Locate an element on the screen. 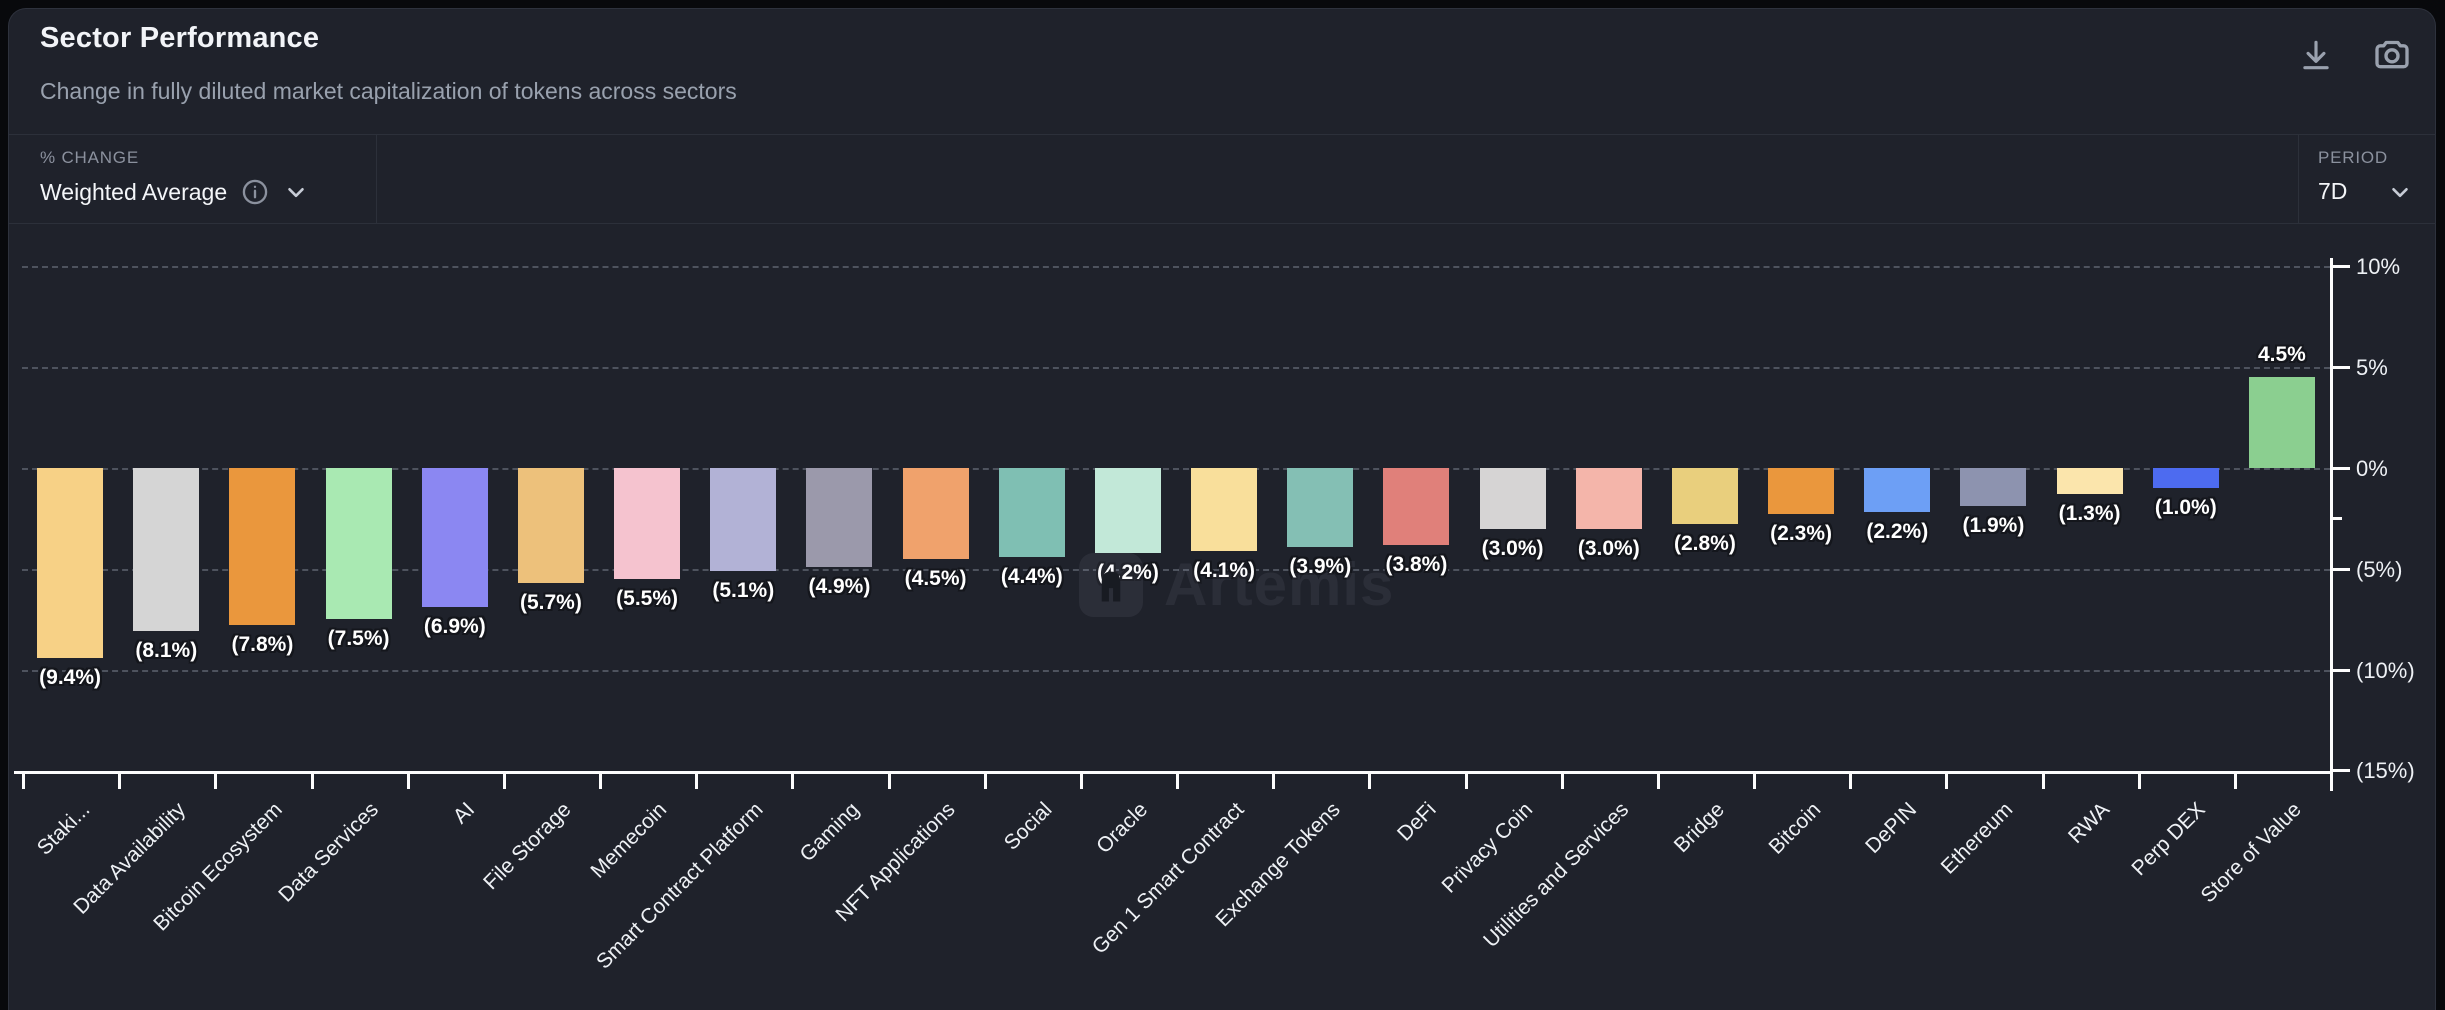 Image resolution: width=2445 pixels, height=1010 pixels. bar-value-label: (8.1%) is located at coordinates (166, 651).